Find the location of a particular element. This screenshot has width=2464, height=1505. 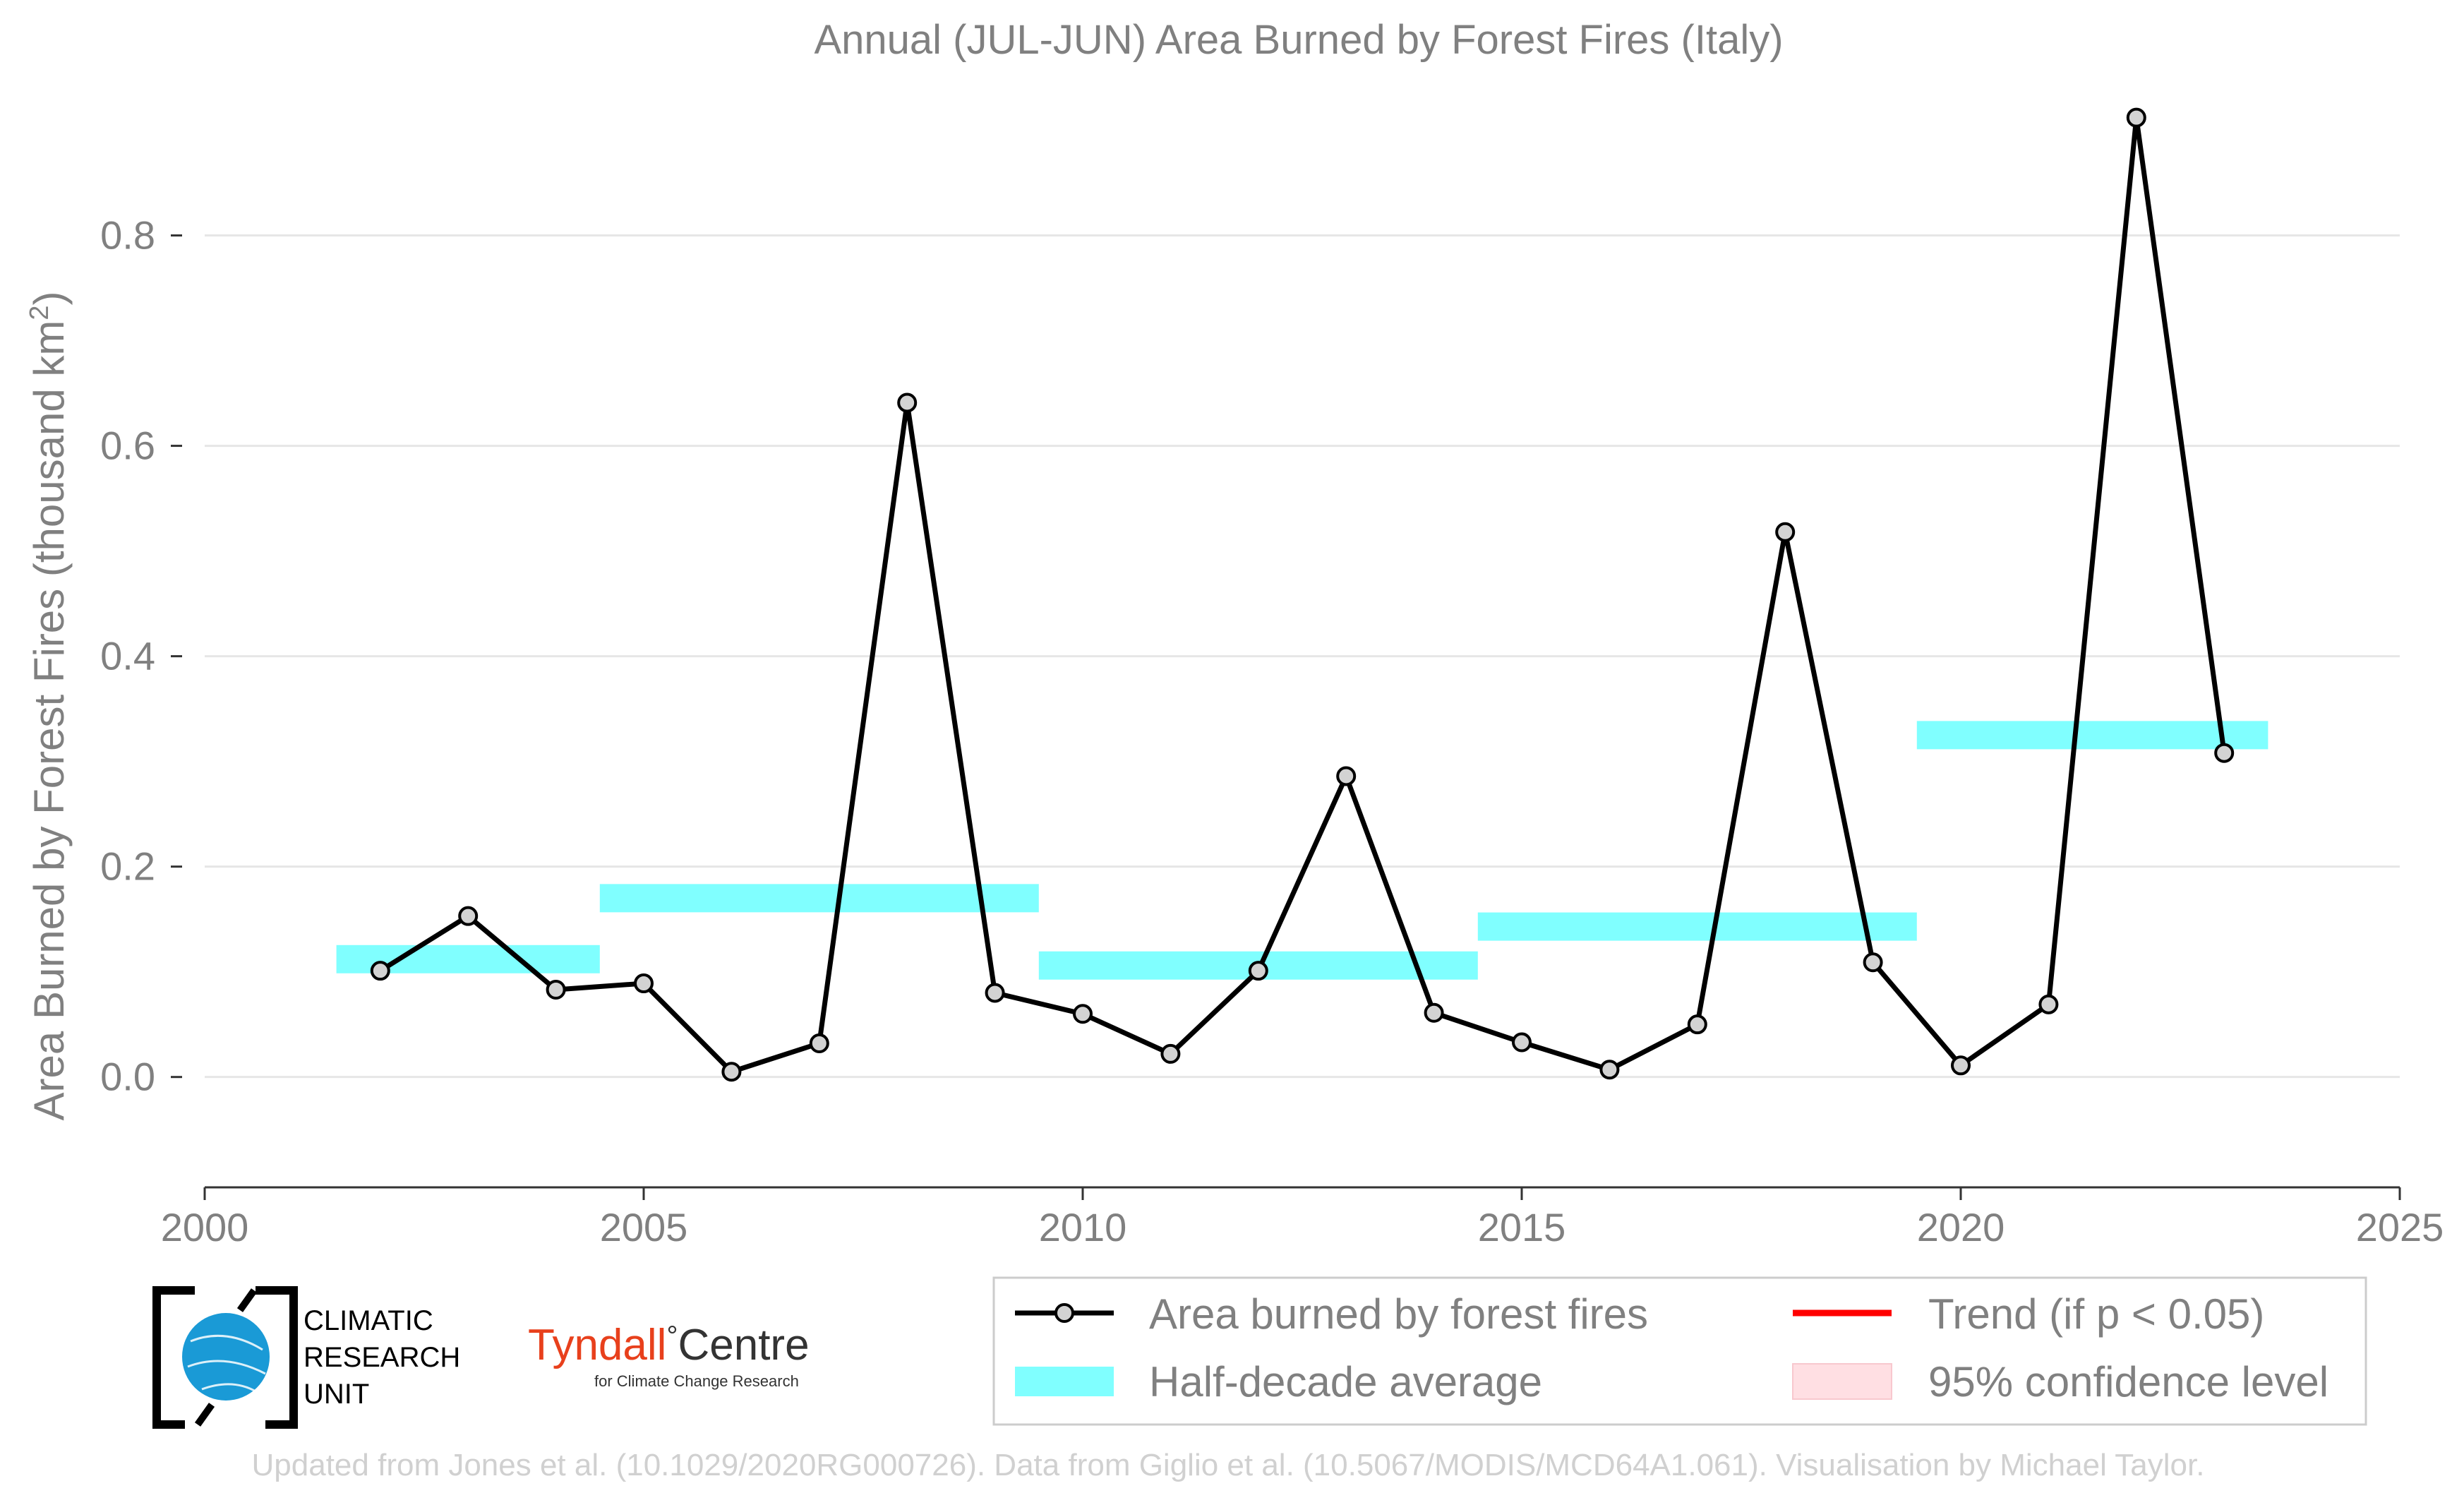

cru-text-line-3: UNIT is located at coordinates (336, 1394).